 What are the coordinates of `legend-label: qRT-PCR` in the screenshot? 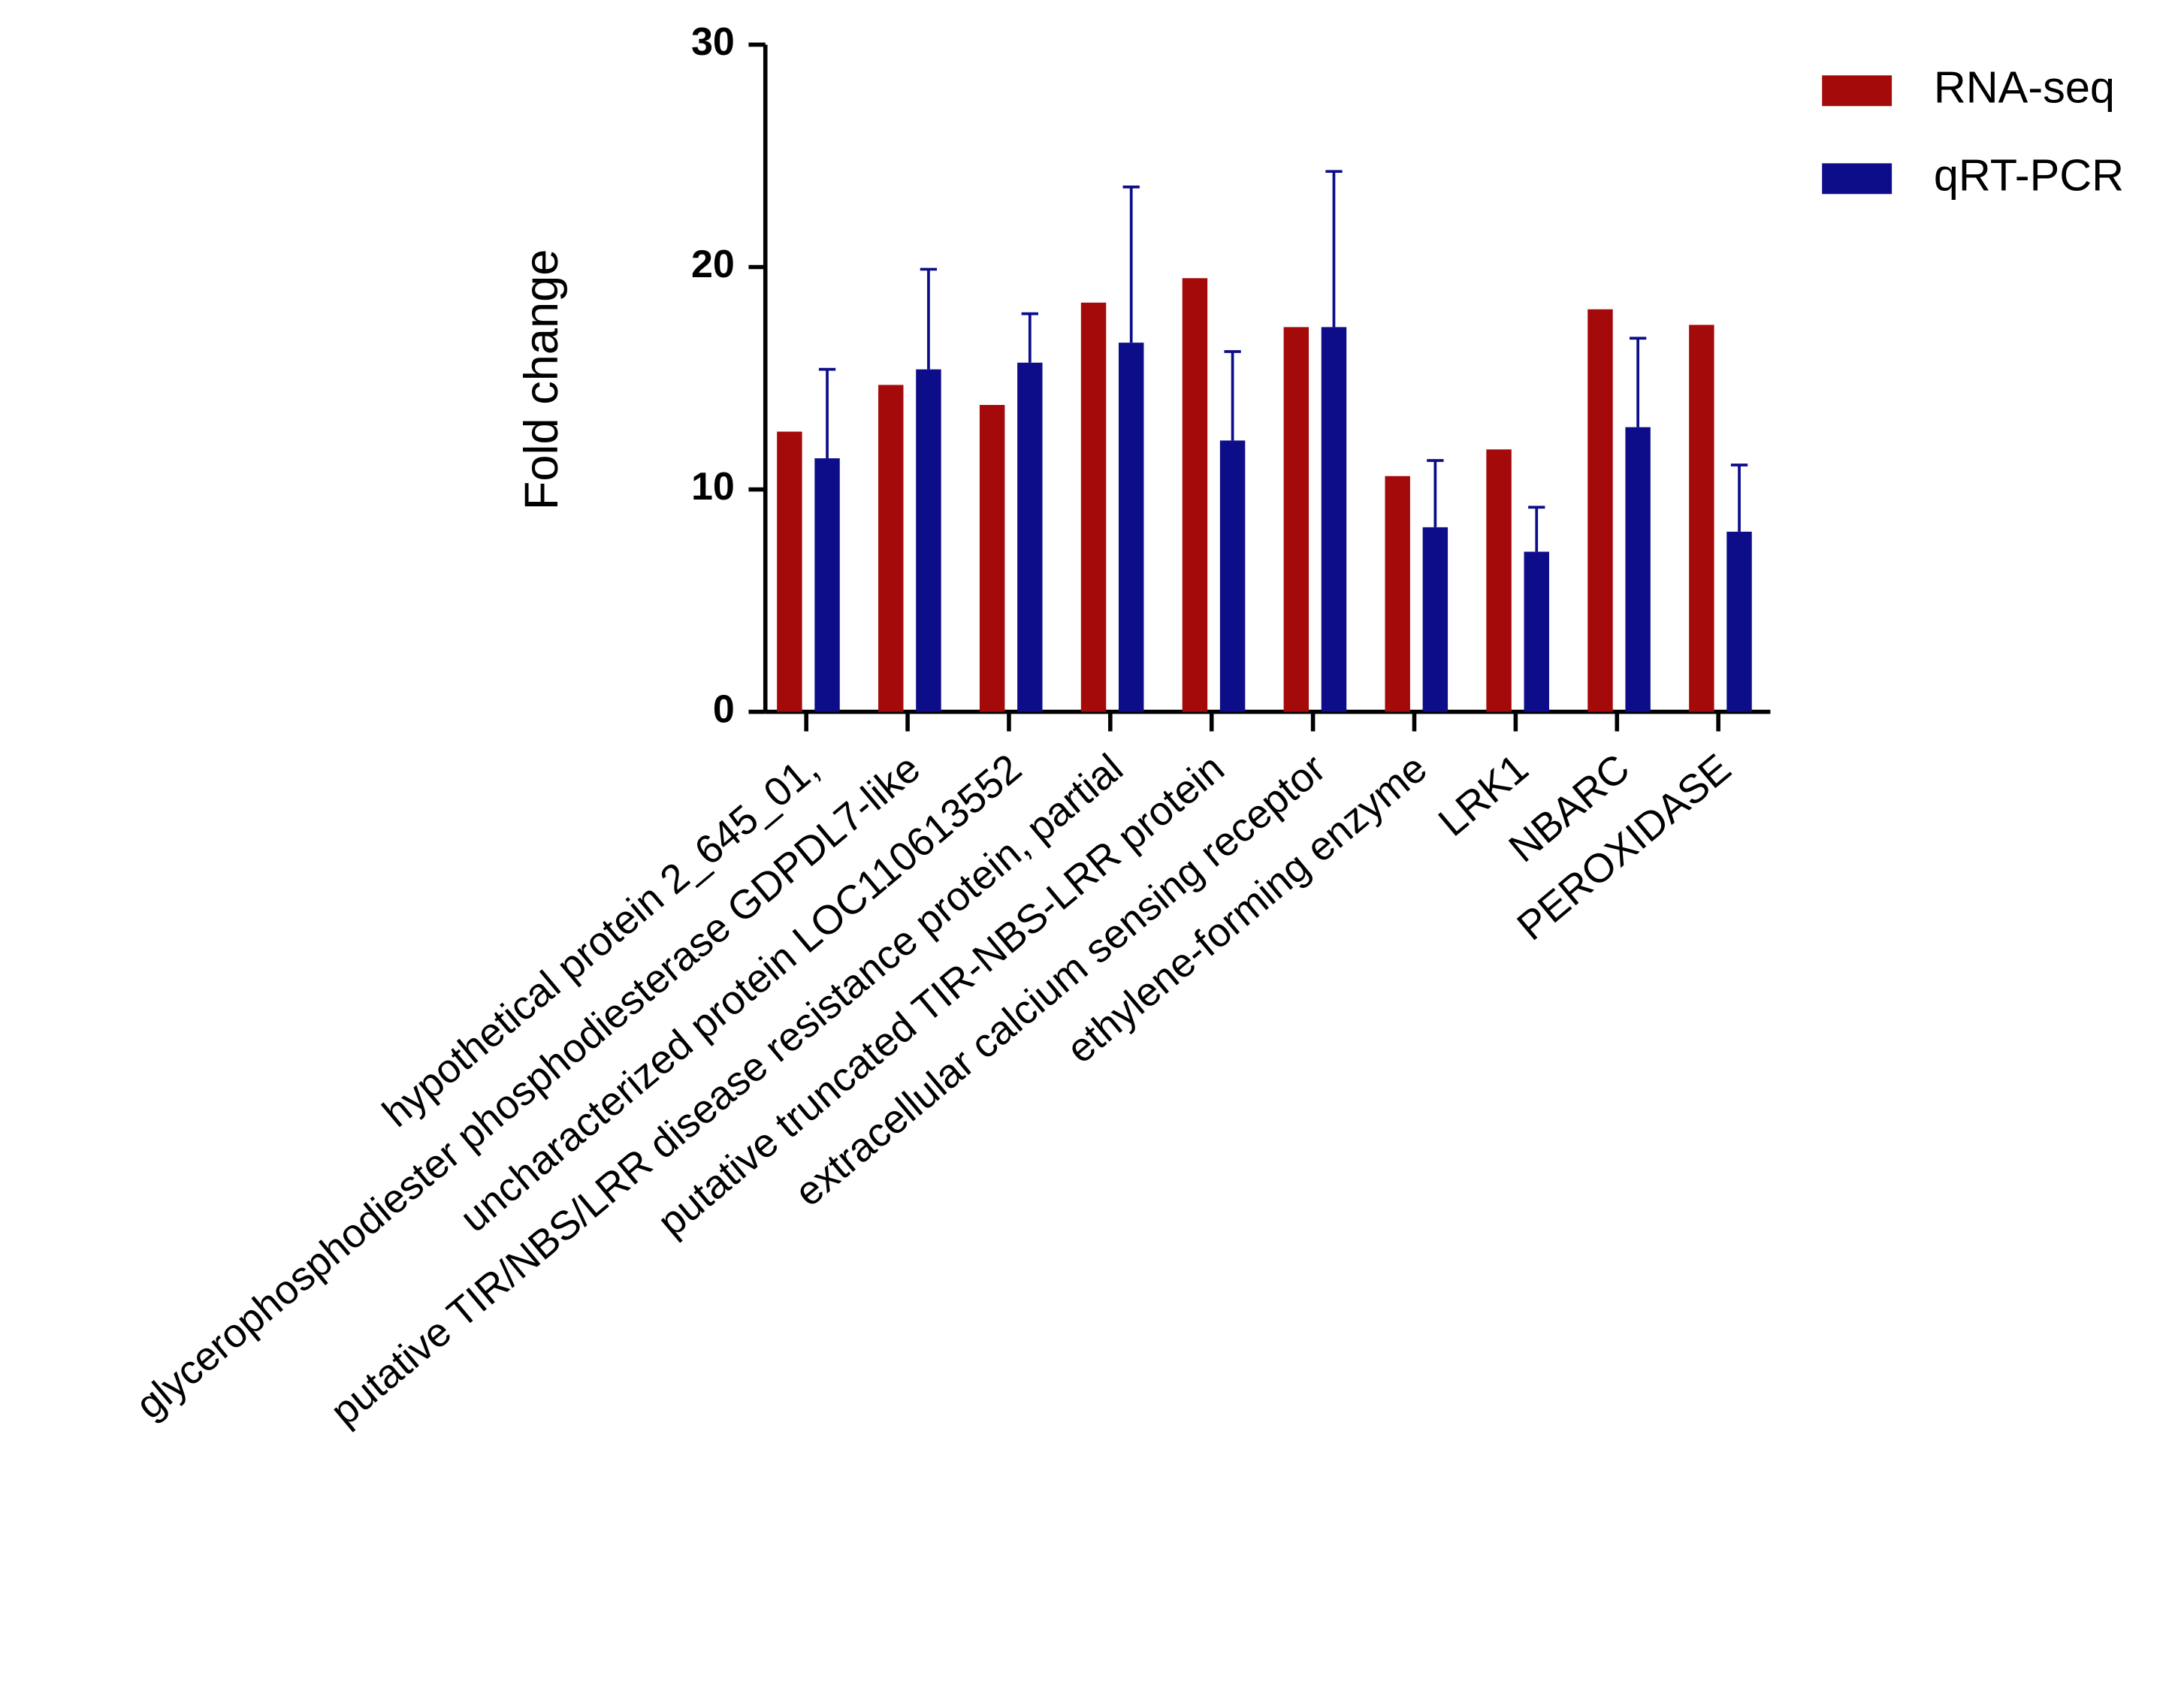 It's located at (2029, 175).